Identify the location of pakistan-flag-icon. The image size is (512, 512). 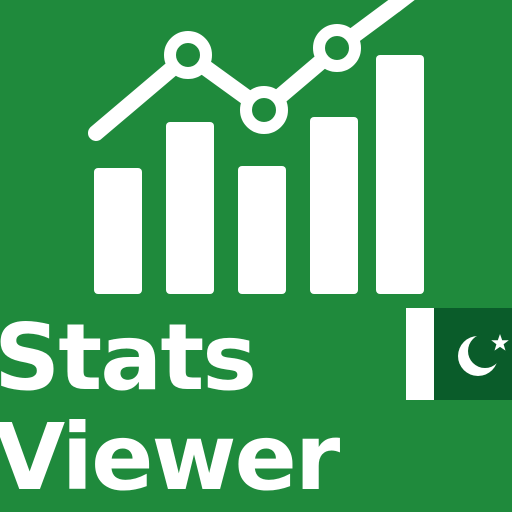
(459, 354).